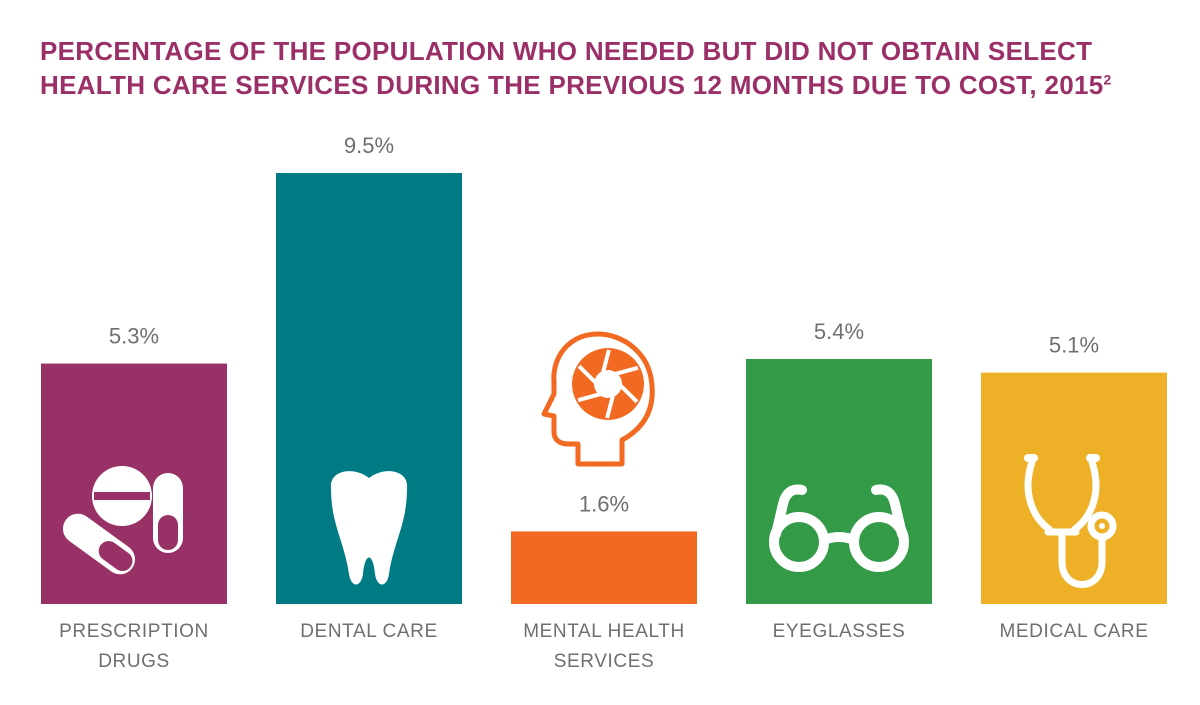 This screenshot has height=705, width=1200. I want to click on category-label: PRESCRIPTION, so click(134, 631).